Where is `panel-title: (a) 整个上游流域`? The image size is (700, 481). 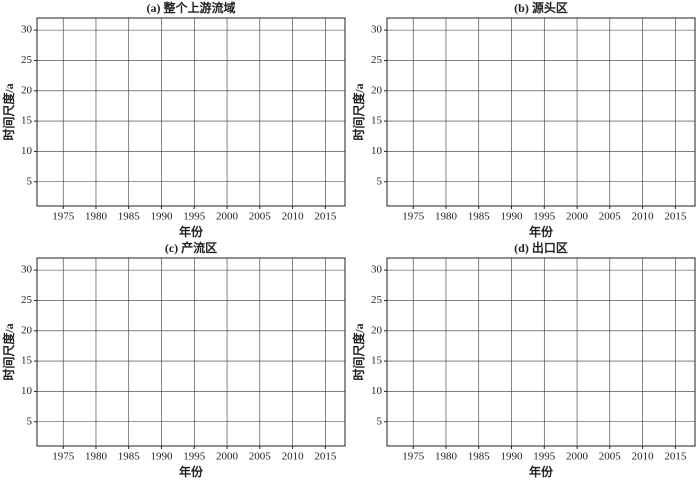
panel-title: (a) 整个上游流域 is located at coordinates (191, 7).